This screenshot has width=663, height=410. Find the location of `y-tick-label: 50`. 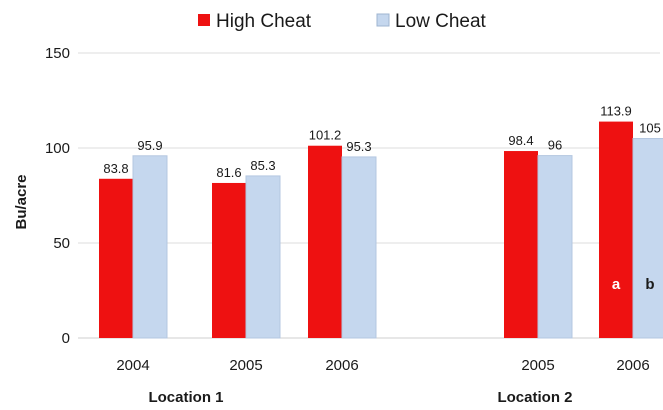

y-tick-label: 50 is located at coordinates (61, 243).